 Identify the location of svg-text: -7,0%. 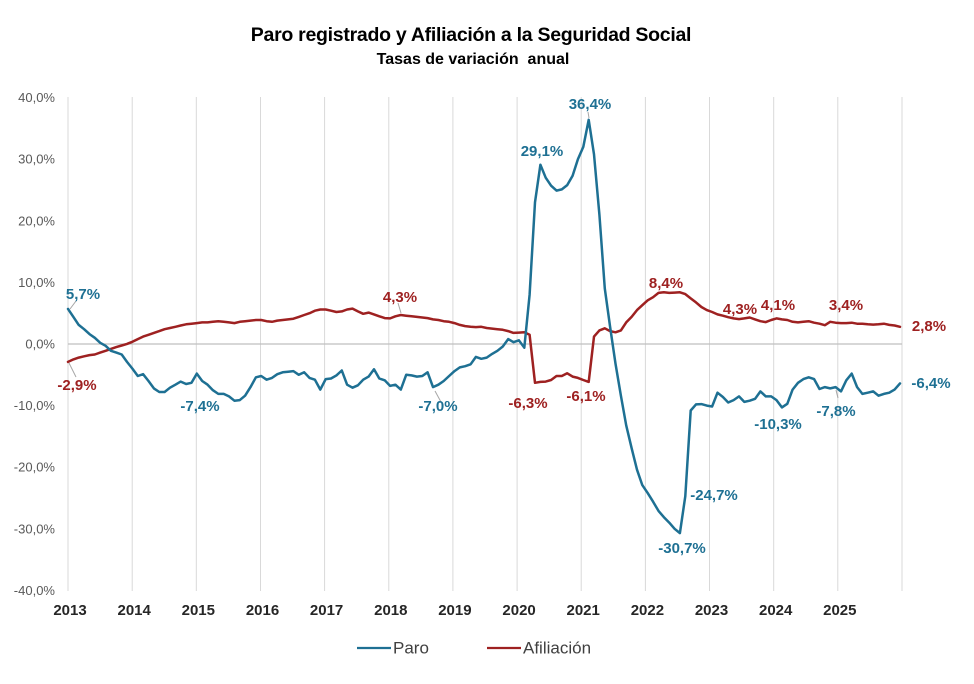
(437, 406).